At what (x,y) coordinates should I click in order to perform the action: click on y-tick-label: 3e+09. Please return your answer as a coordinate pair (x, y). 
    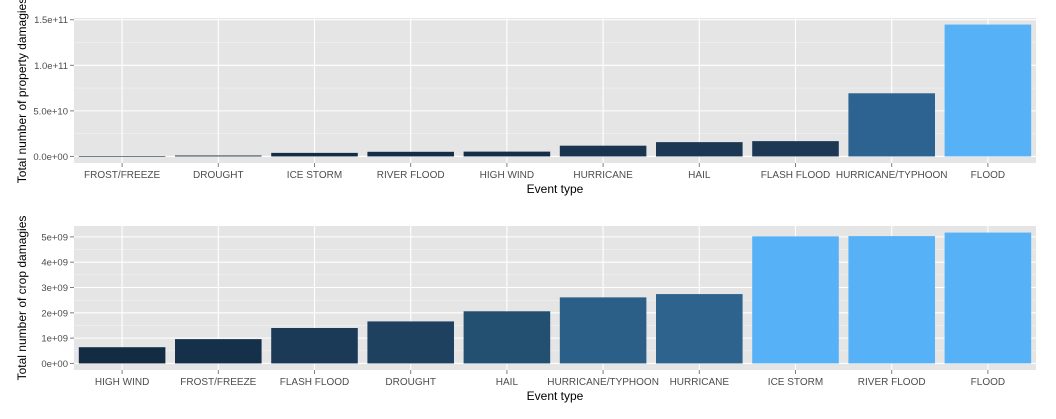
    Looking at the image, I should click on (54, 288).